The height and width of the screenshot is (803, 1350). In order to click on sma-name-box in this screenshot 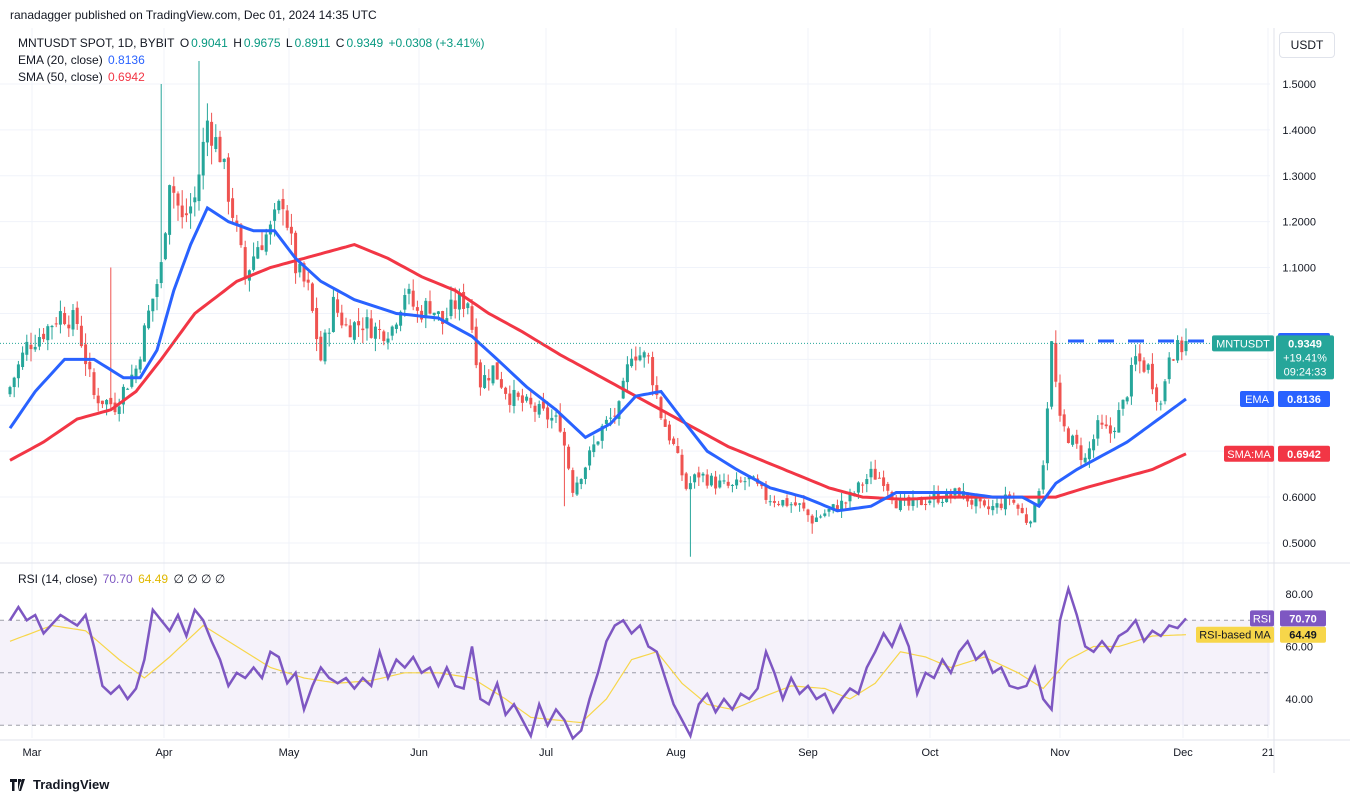, I will do `click(1249, 453)`.